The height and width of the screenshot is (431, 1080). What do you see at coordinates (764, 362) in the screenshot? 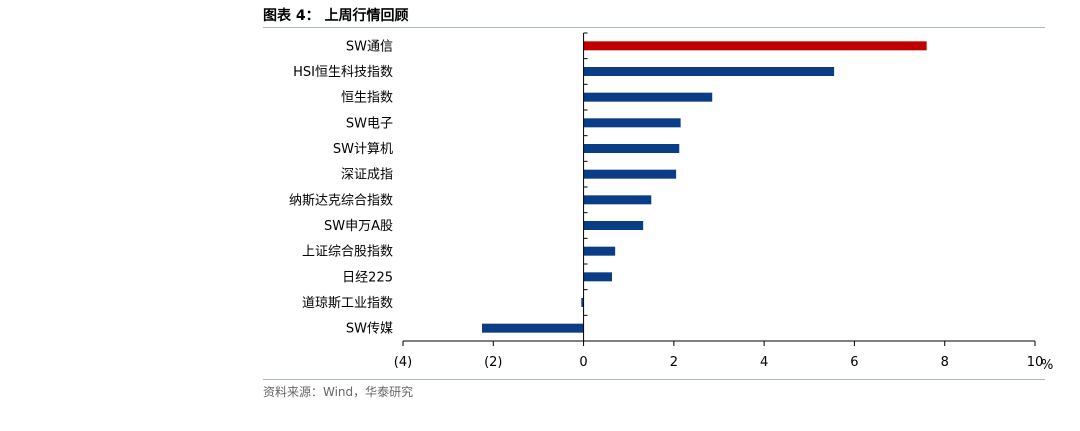
I see `x-tick-label-4: 4` at bounding box center [764, 362].